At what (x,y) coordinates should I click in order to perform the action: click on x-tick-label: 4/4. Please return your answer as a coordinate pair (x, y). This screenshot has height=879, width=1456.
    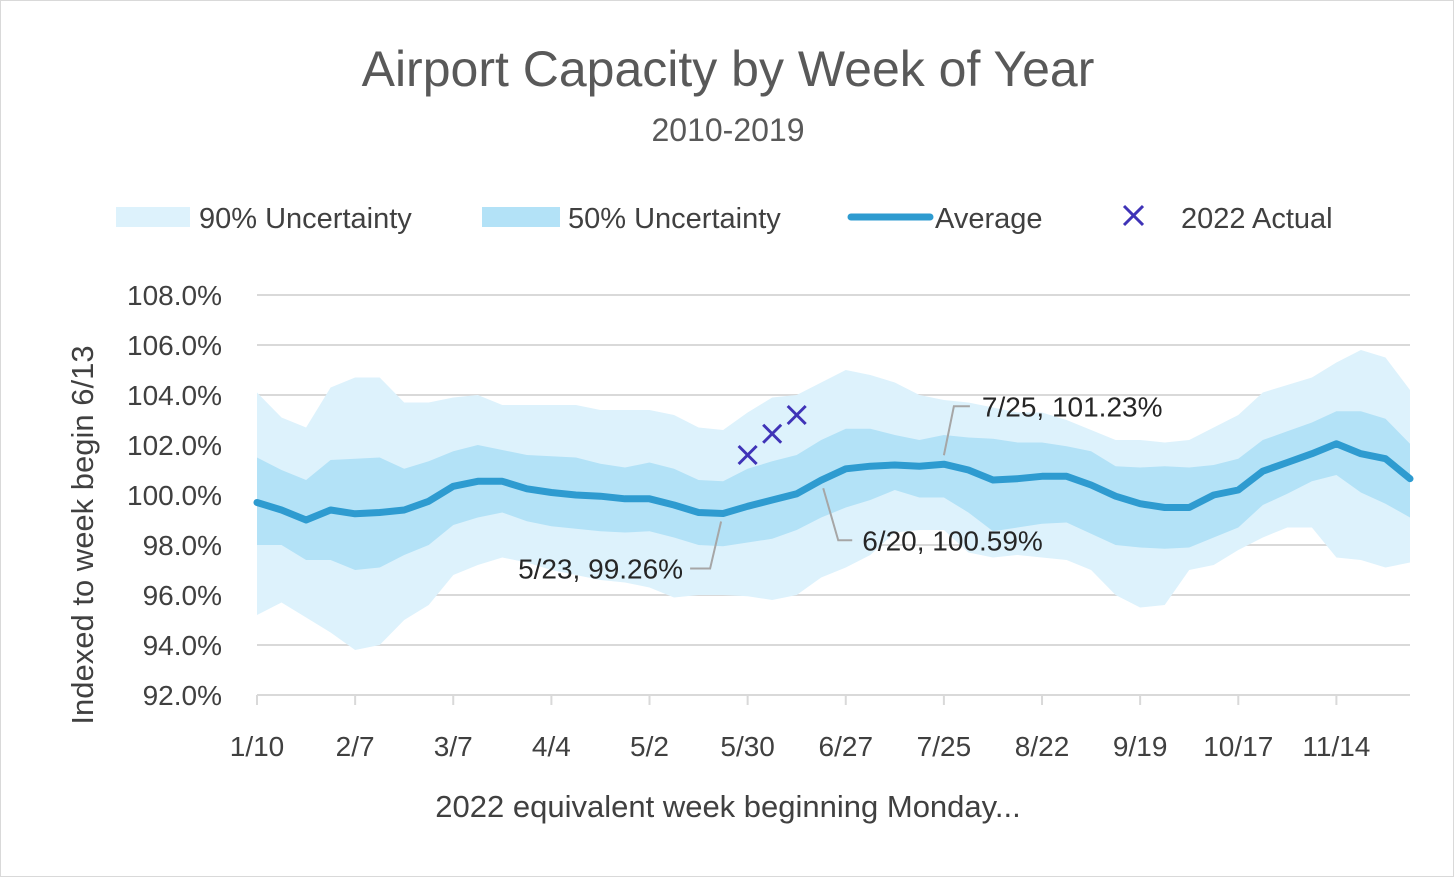
    Looking at the image, I should click on (551, 746).